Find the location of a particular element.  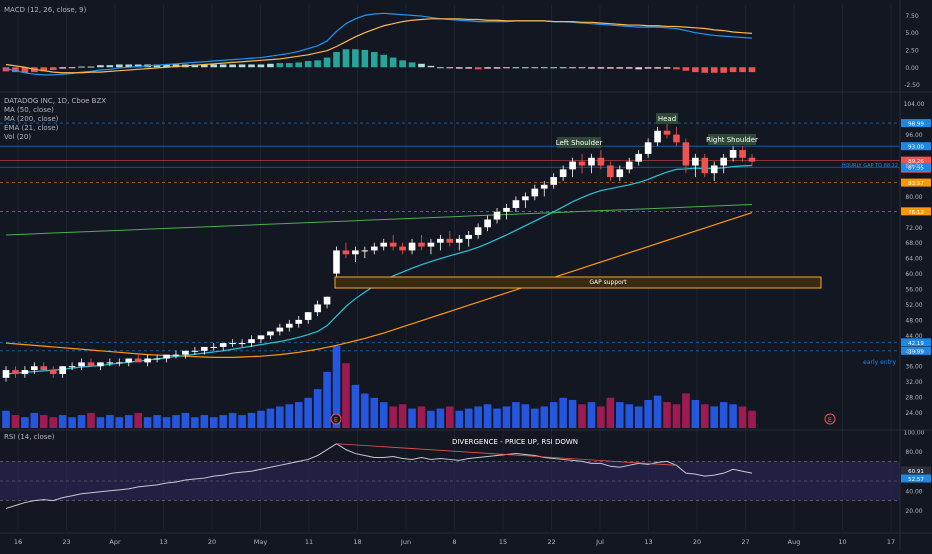

time-axis-label: 18 is located at coordinates (357, 542).